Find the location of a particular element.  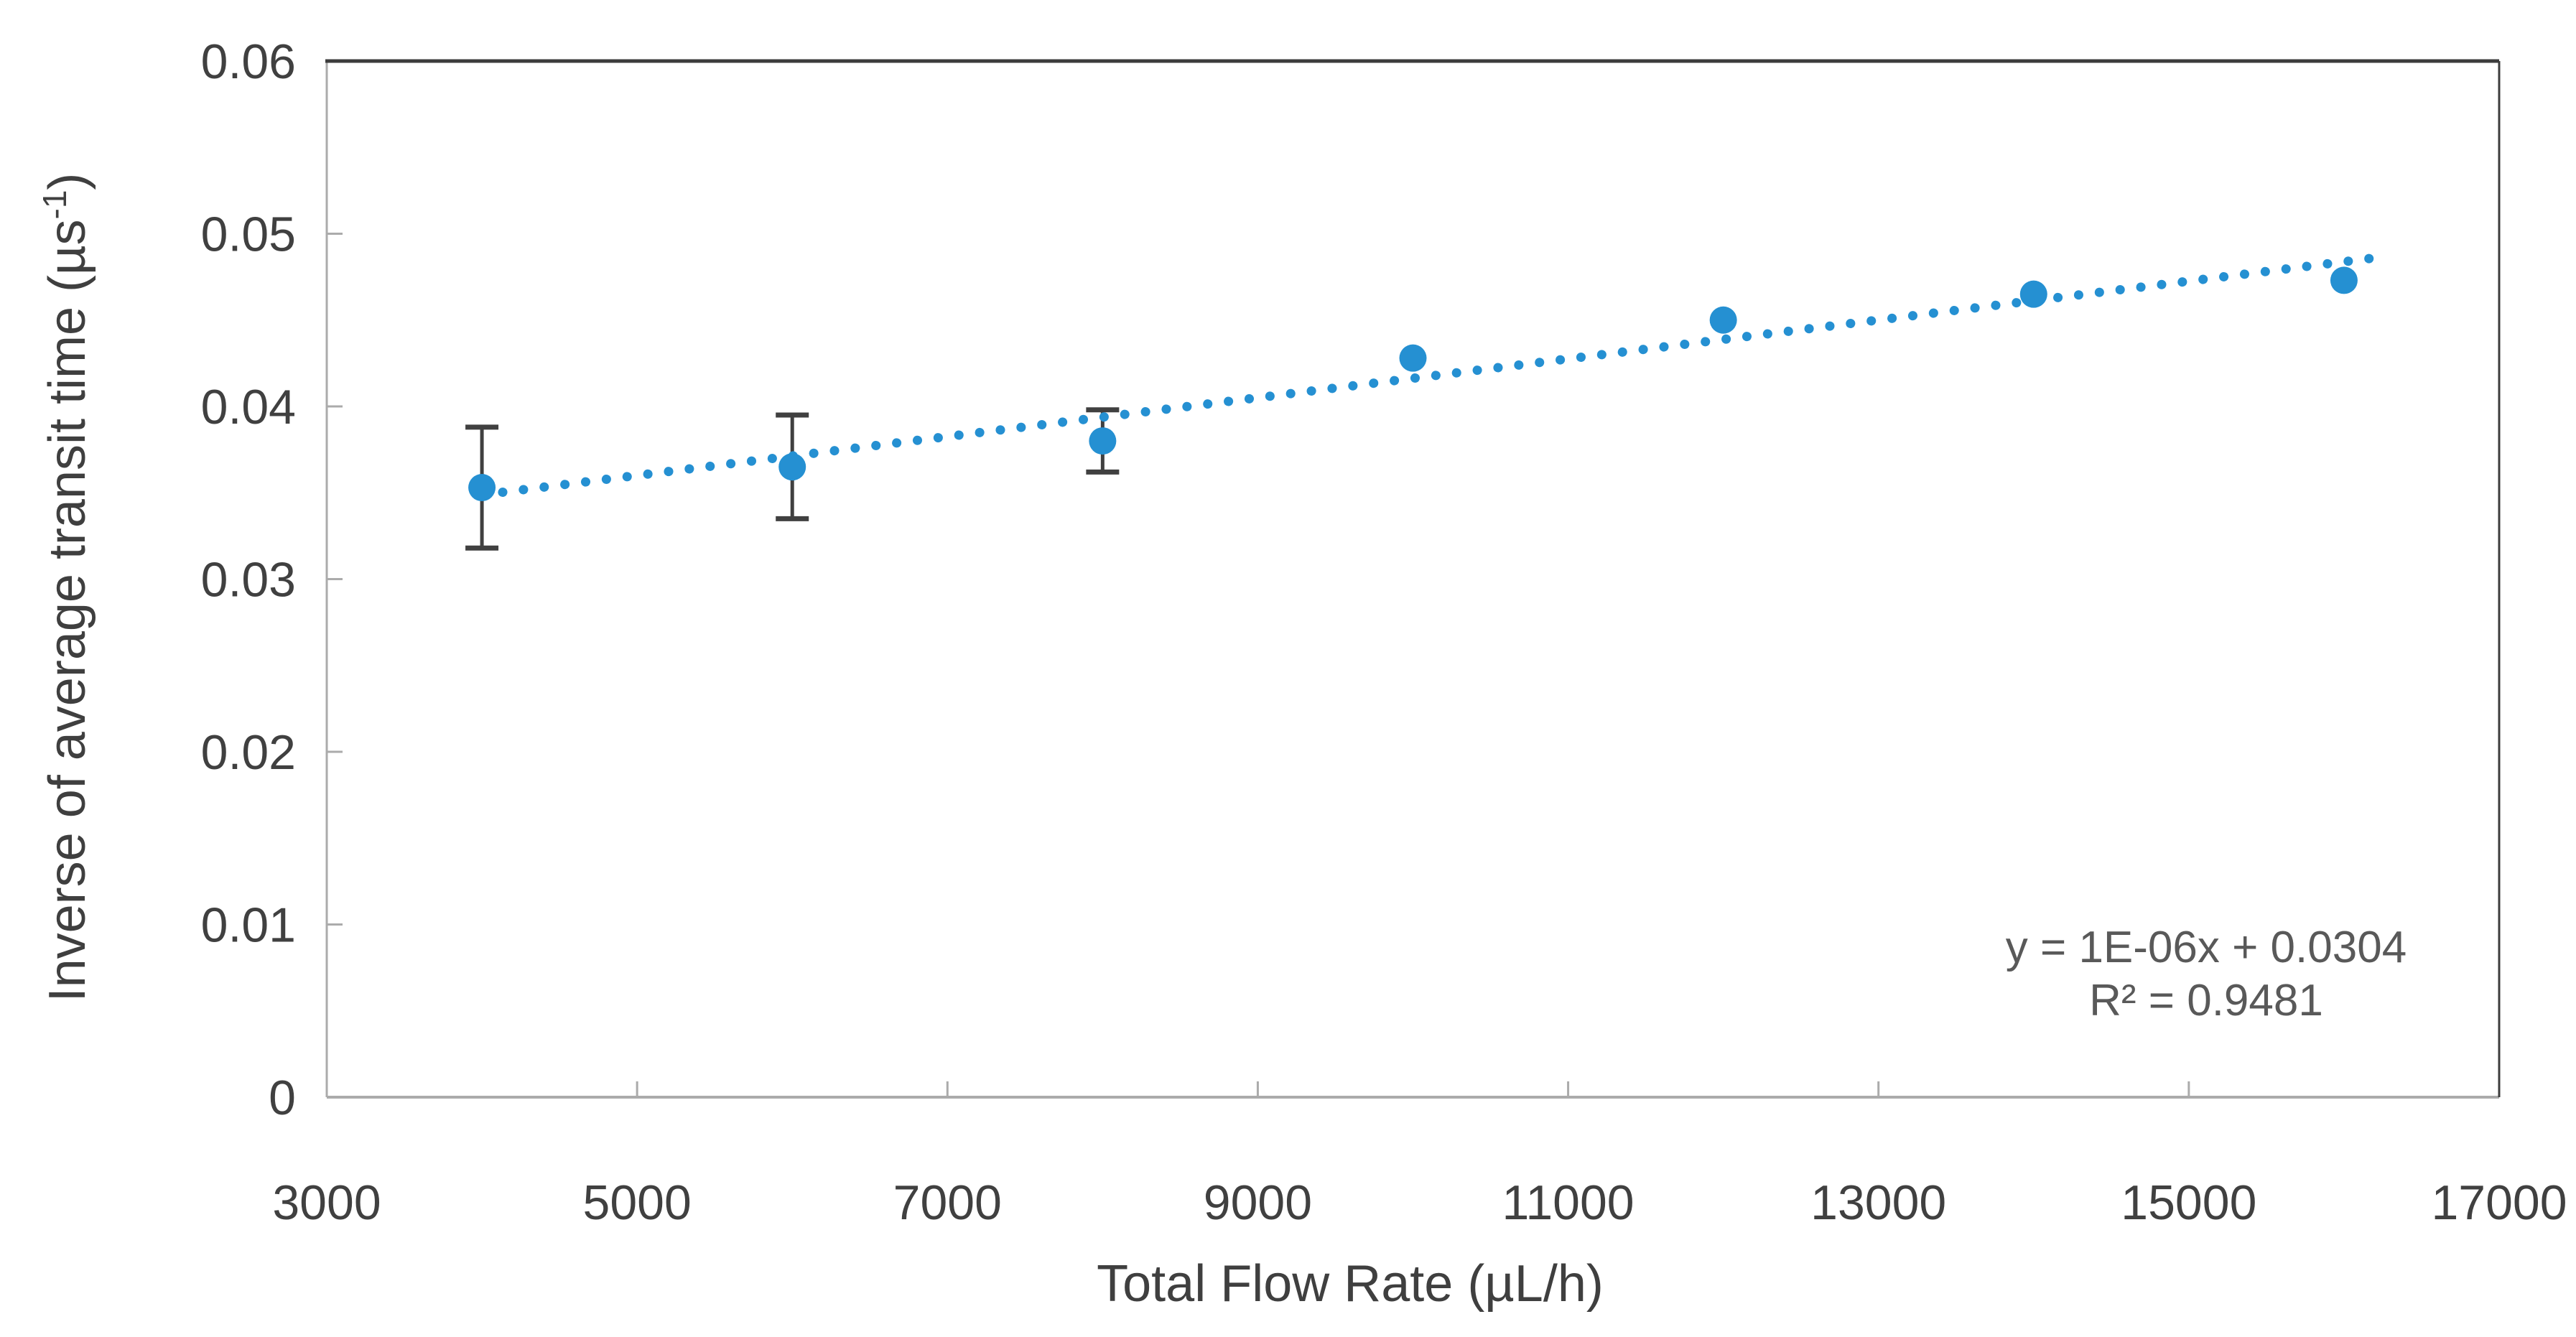

y-axis-tick-label: 0.03 is located at coordinates (249, 580).